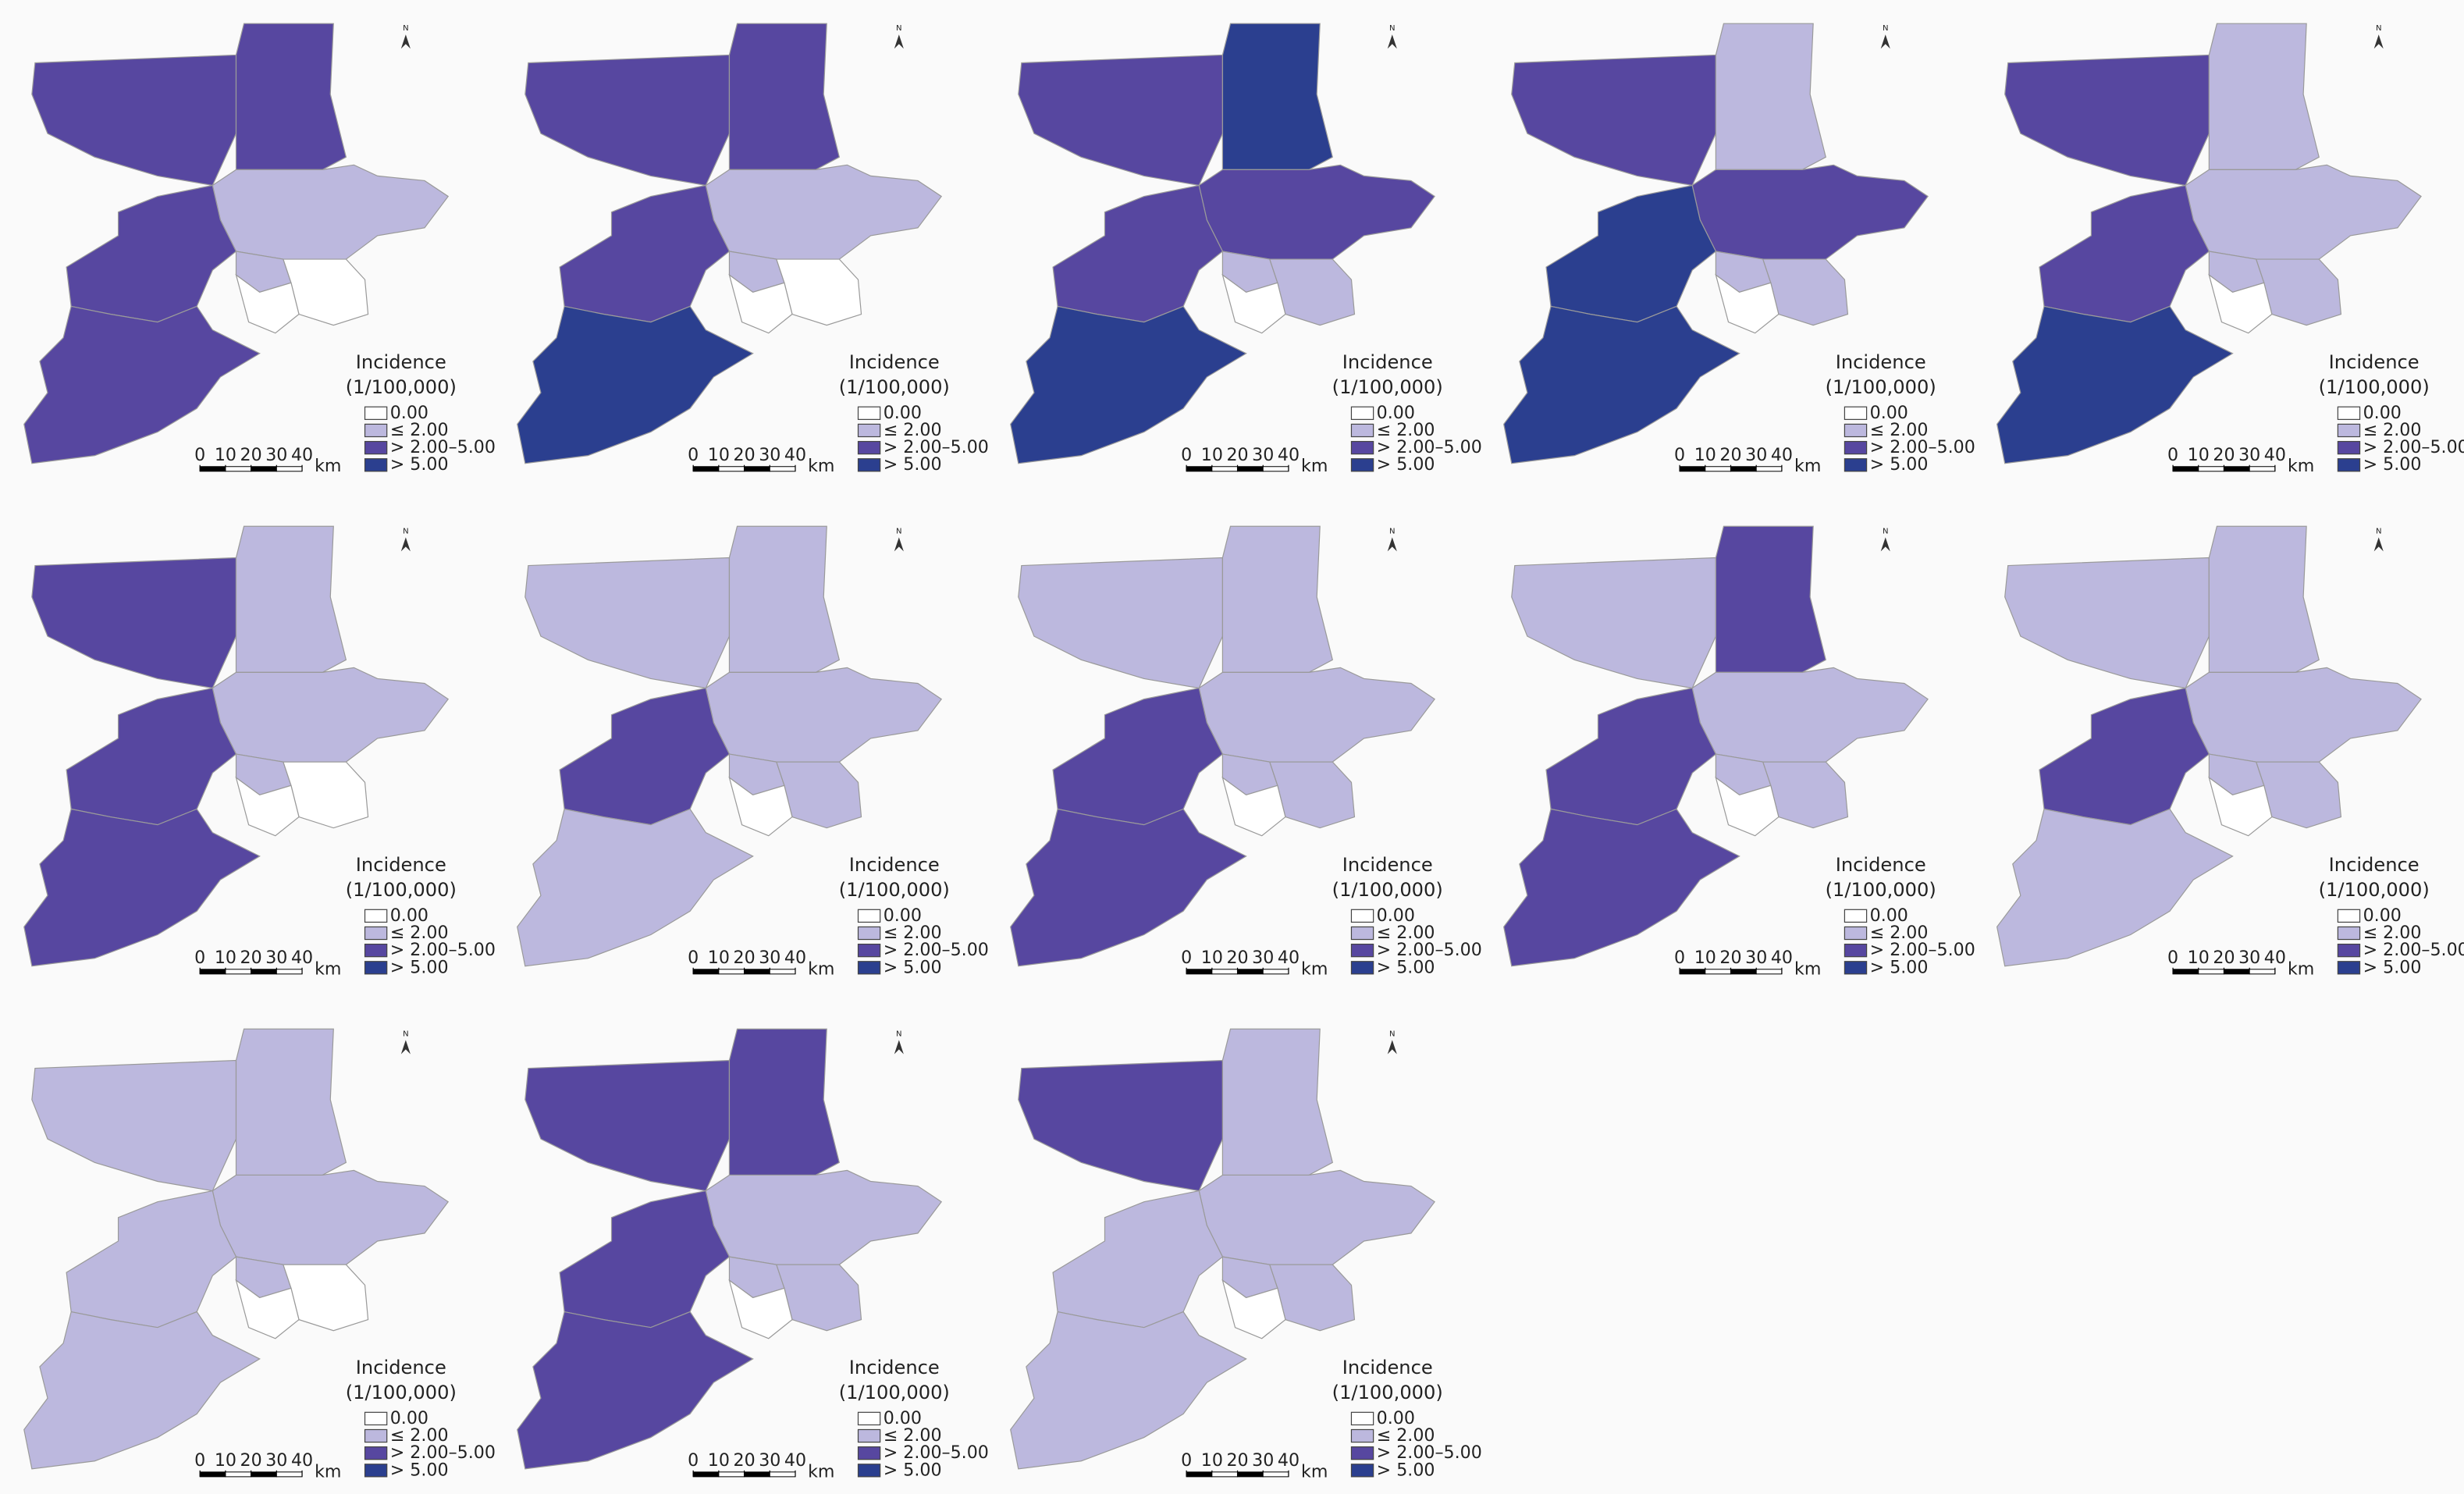  Describe the element at coordinates (401, 890) in the screenshot. I see `legend-subtitle: (1/100,000)` at that location.